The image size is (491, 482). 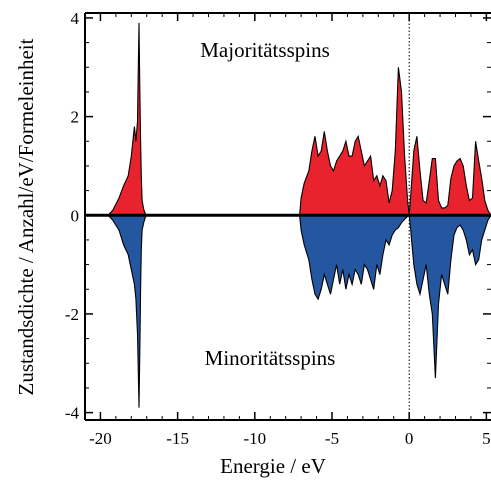 What do you see at coordinates (265, 50) in the screenshot?
I see `annotation-majority: Majoritätsspins` at bounding box center [265, 50].